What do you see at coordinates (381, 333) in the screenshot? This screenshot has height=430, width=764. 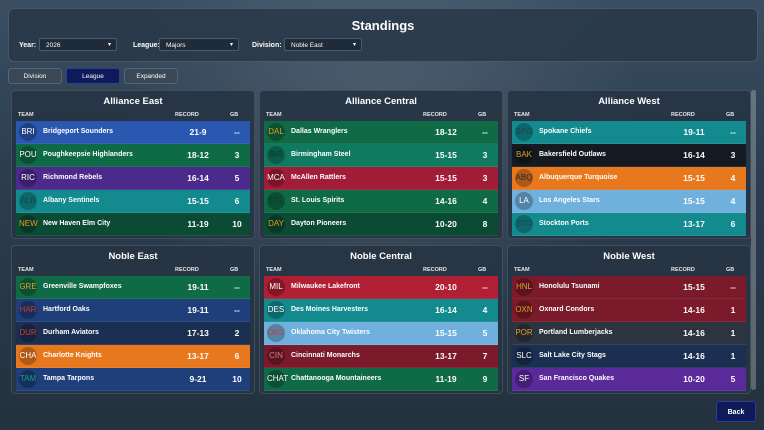 I see `team-row: OKC Oklahoma City Twisters 15-15 5` at bounding box center [381, 333].